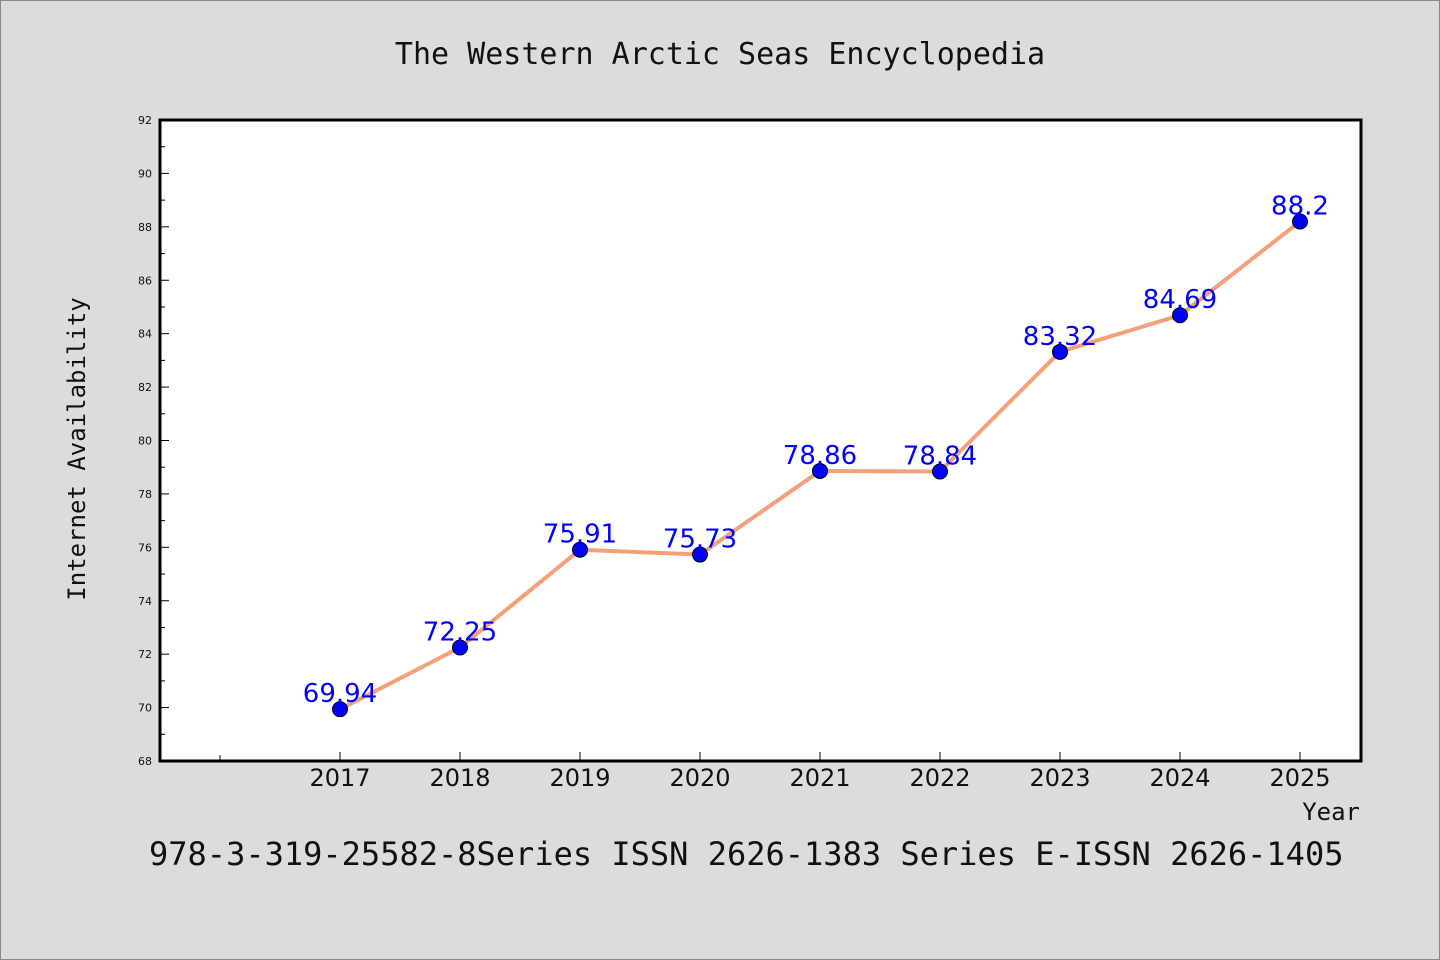 Image resolution: width=1440 pixels, height=960 pixels. Describe the element at coordinates (145, 387) in the screenshot. I see `y-tick-label: 82` at that location.